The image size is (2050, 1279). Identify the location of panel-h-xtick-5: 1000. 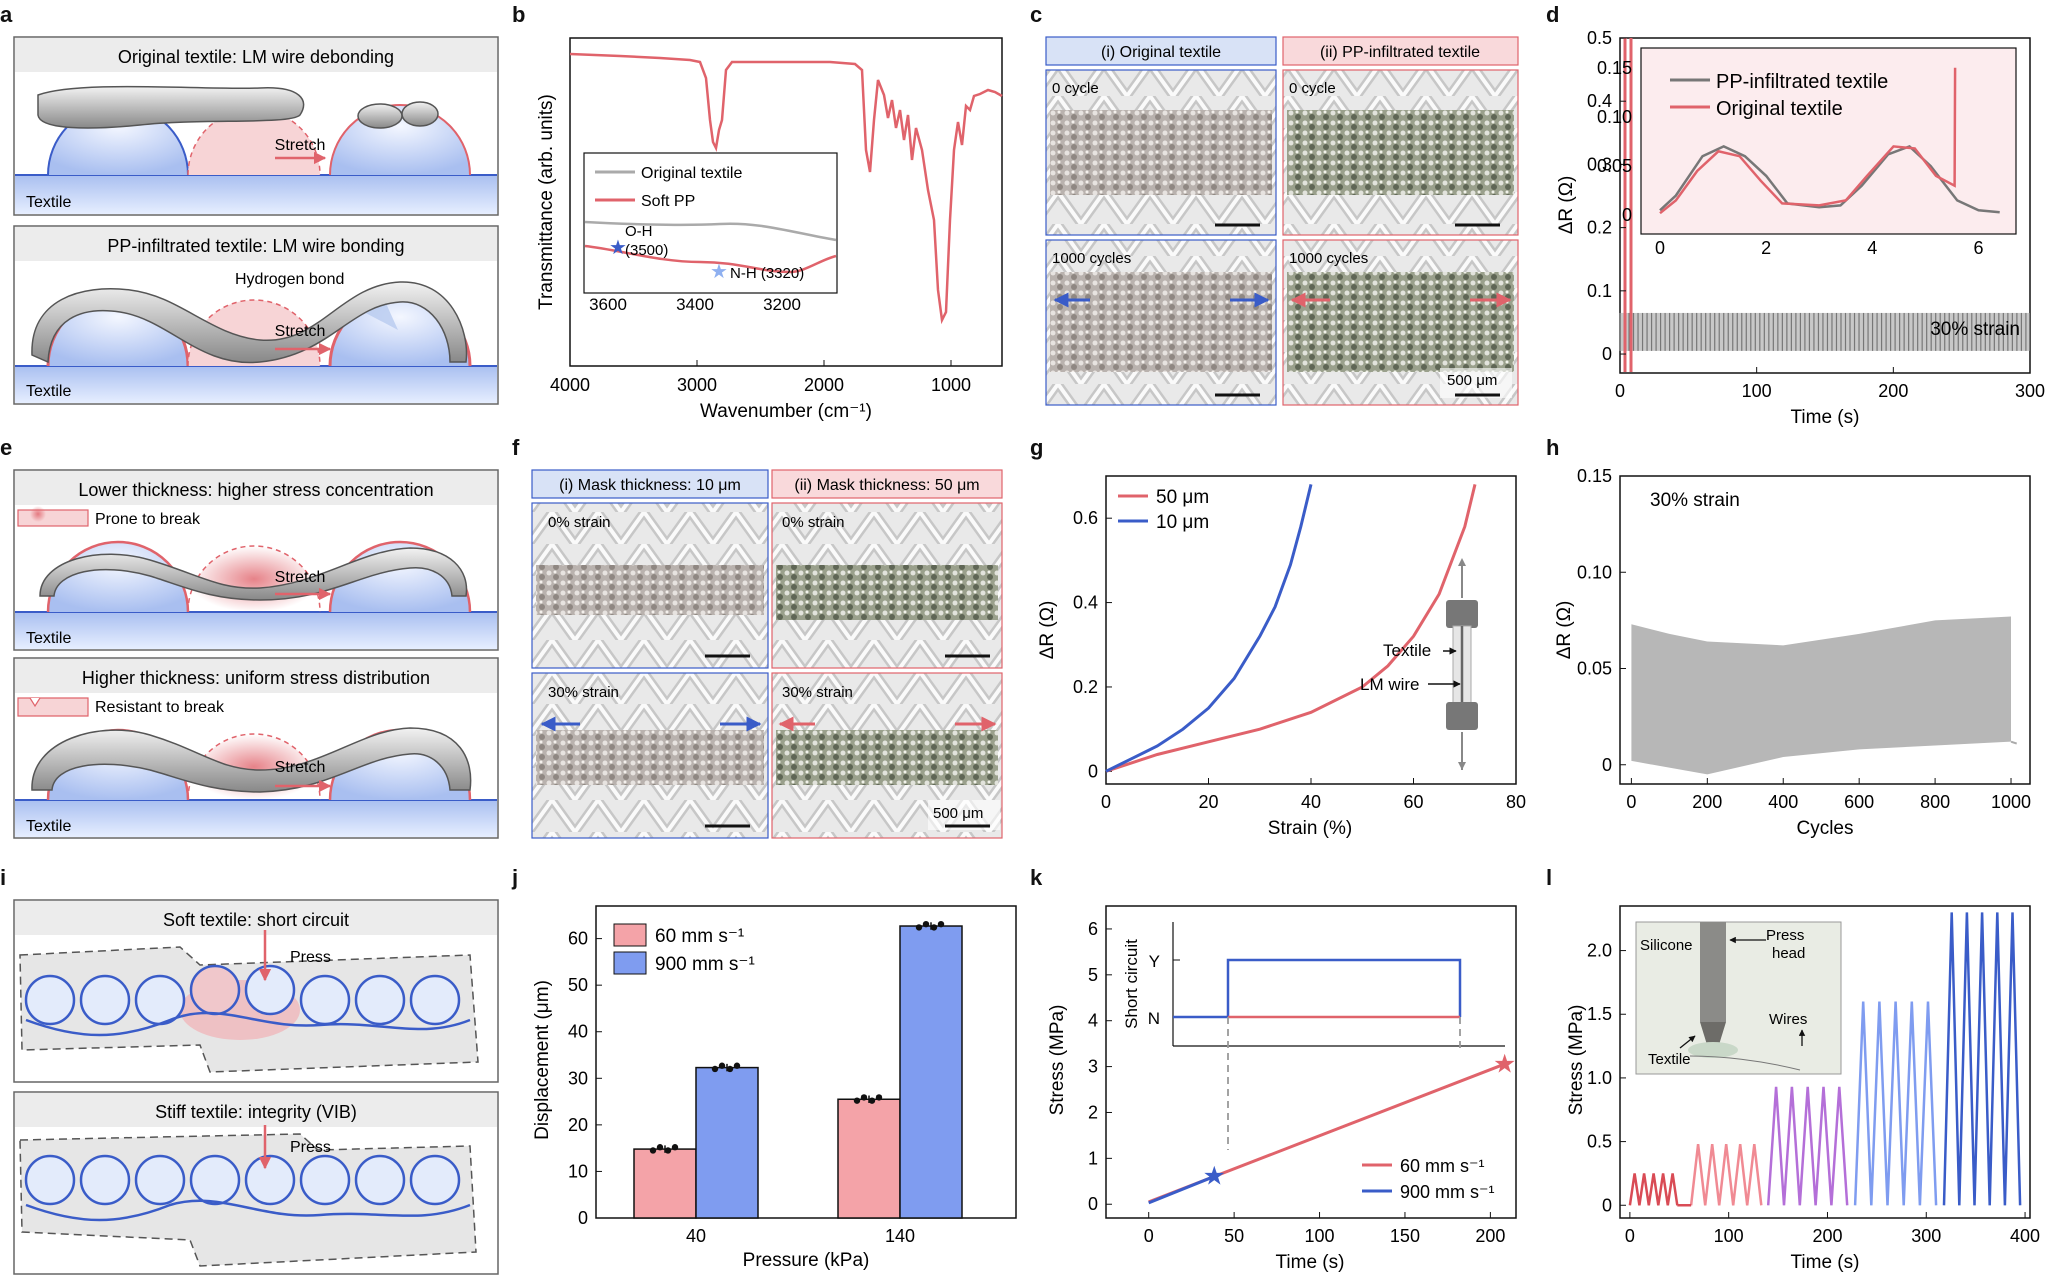
(2011, 802).